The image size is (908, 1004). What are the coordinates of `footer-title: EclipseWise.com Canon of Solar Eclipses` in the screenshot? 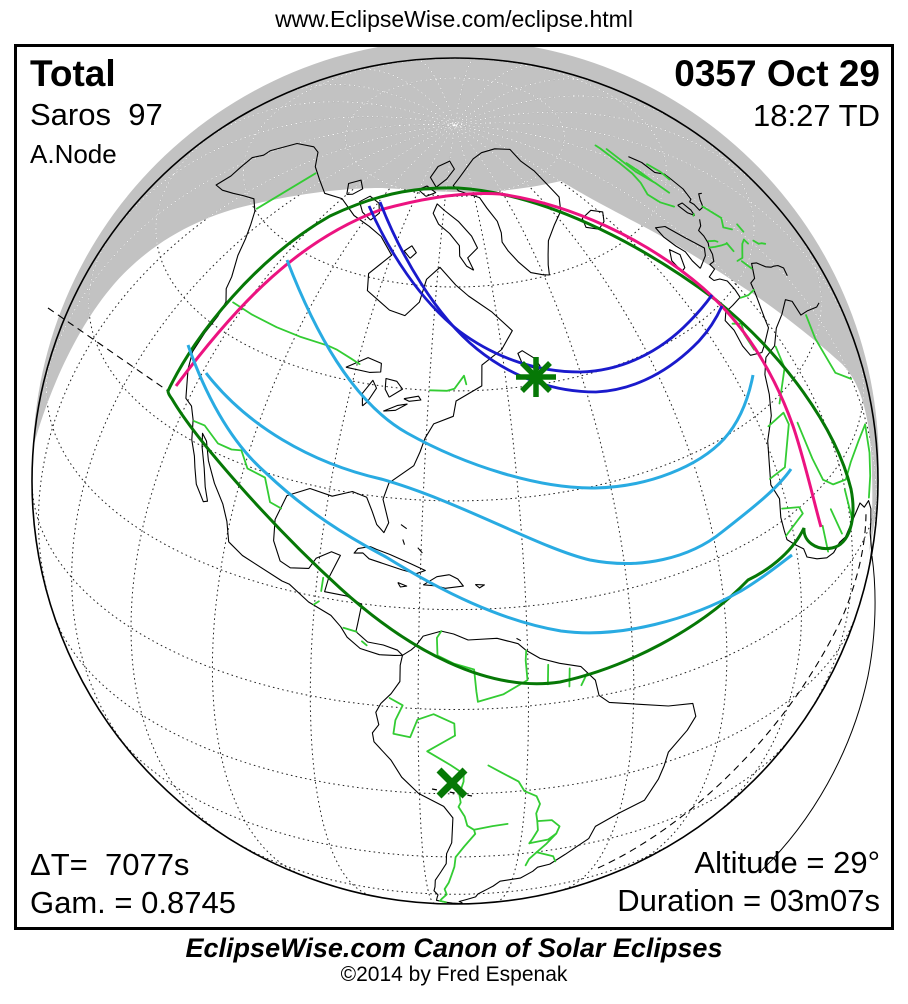 It's located at (454, 948).